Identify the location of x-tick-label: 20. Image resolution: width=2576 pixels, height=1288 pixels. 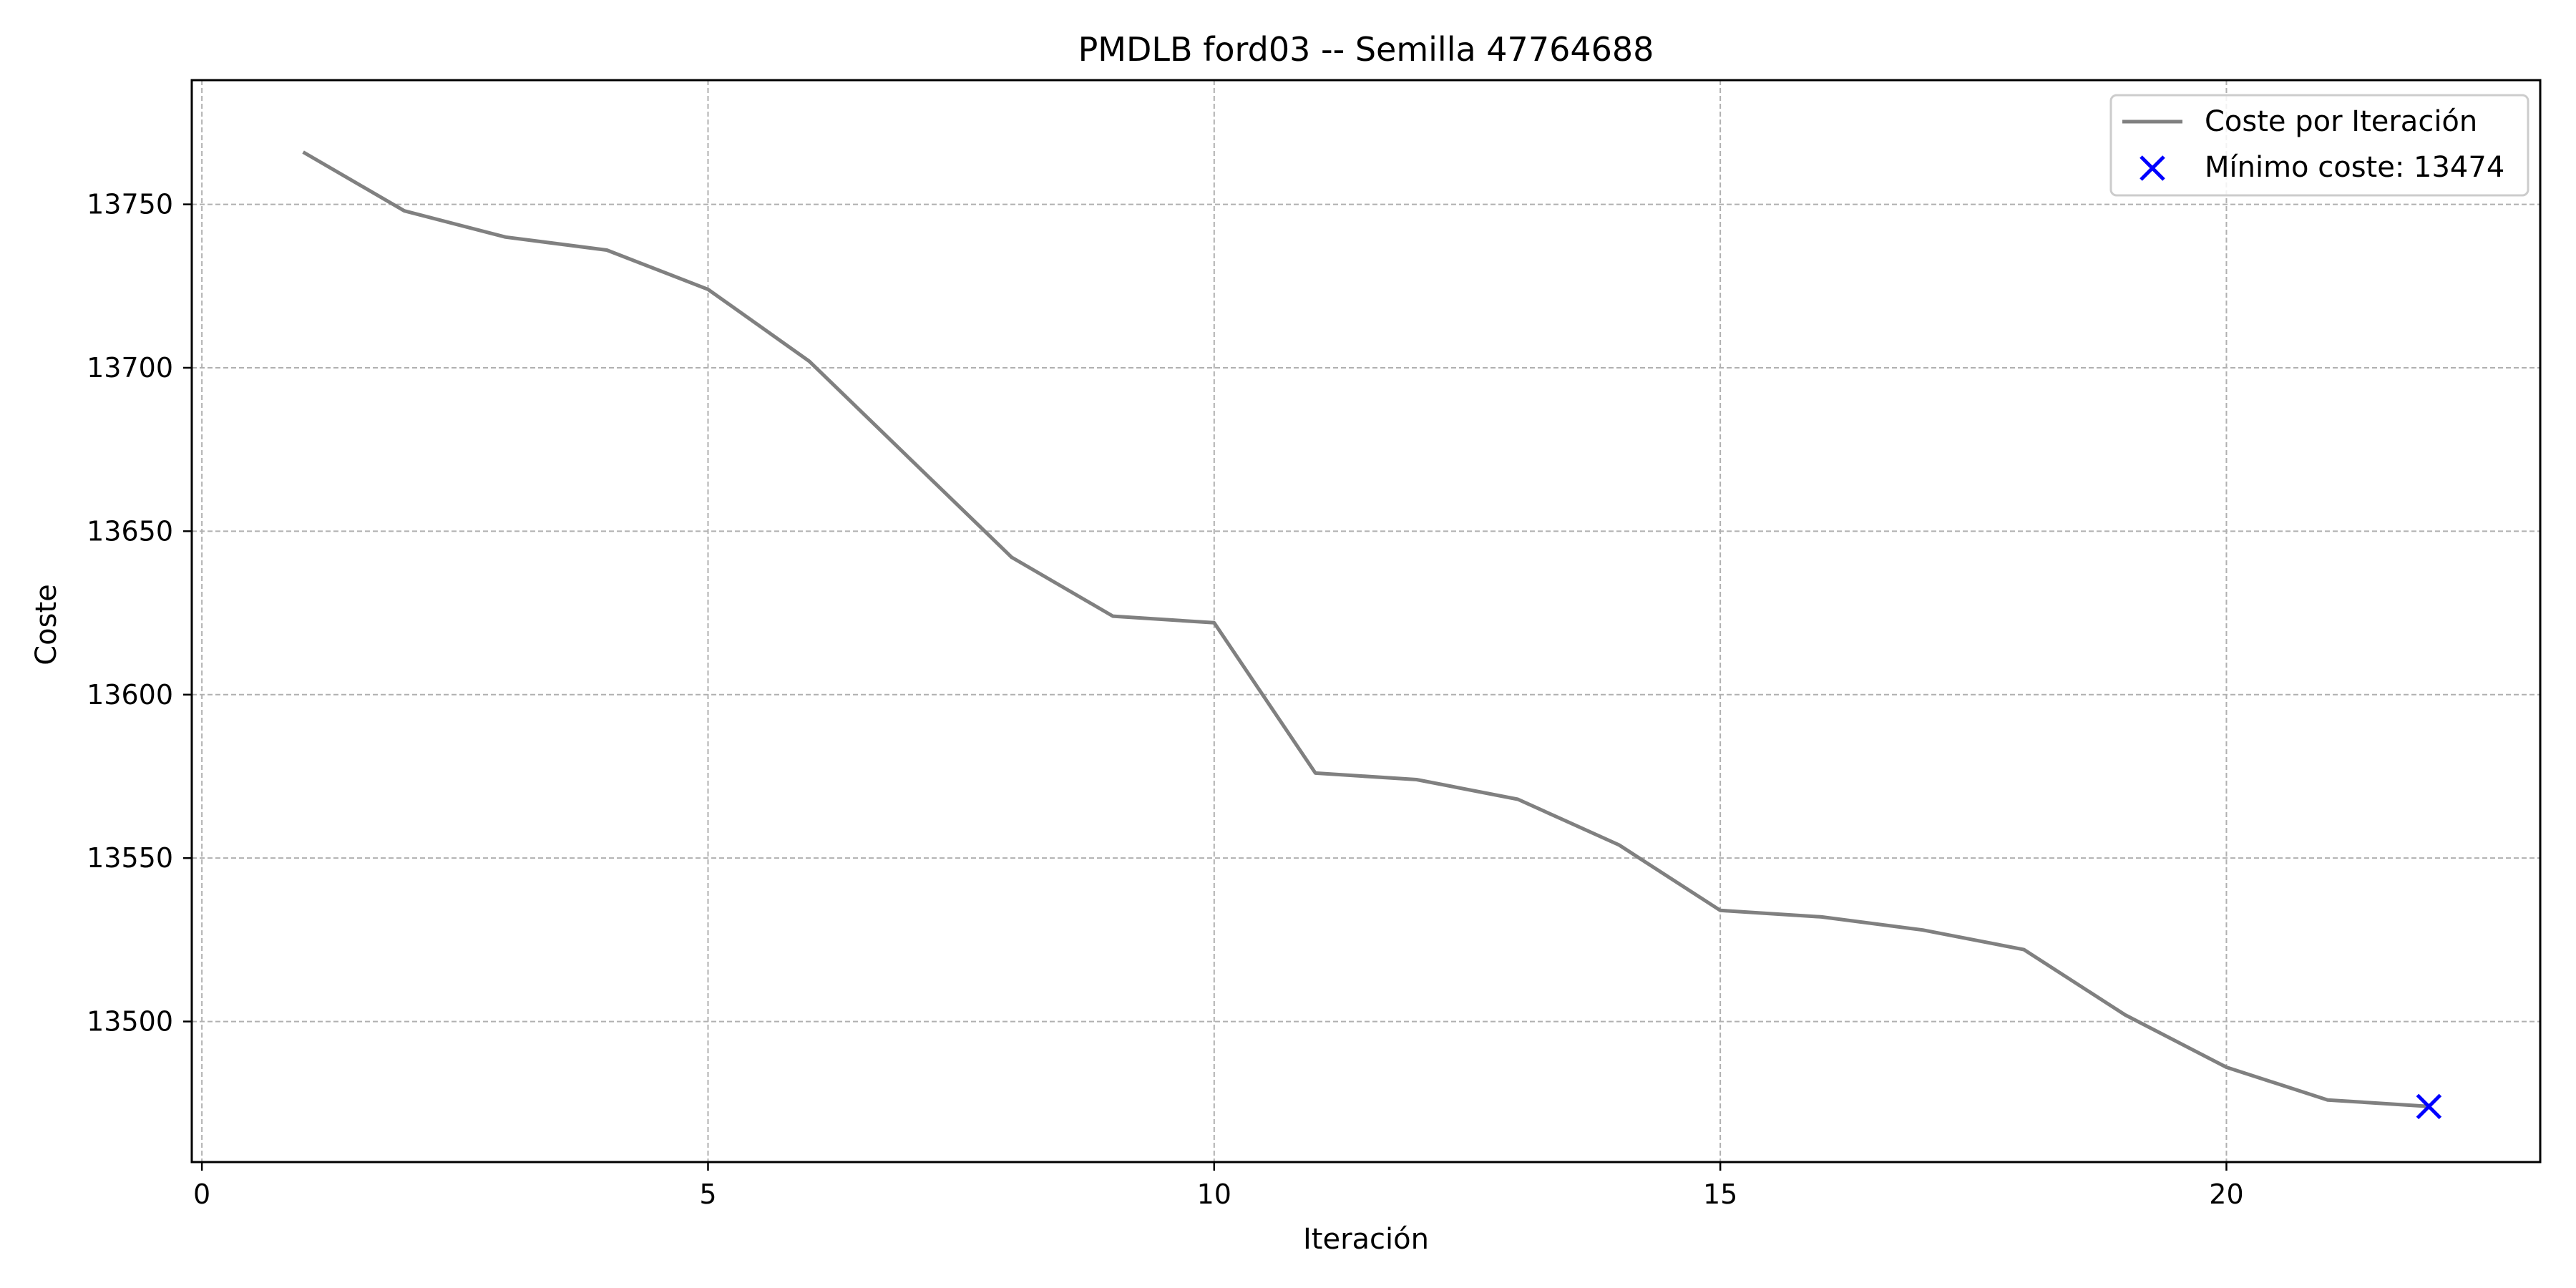
(2226, 1194).